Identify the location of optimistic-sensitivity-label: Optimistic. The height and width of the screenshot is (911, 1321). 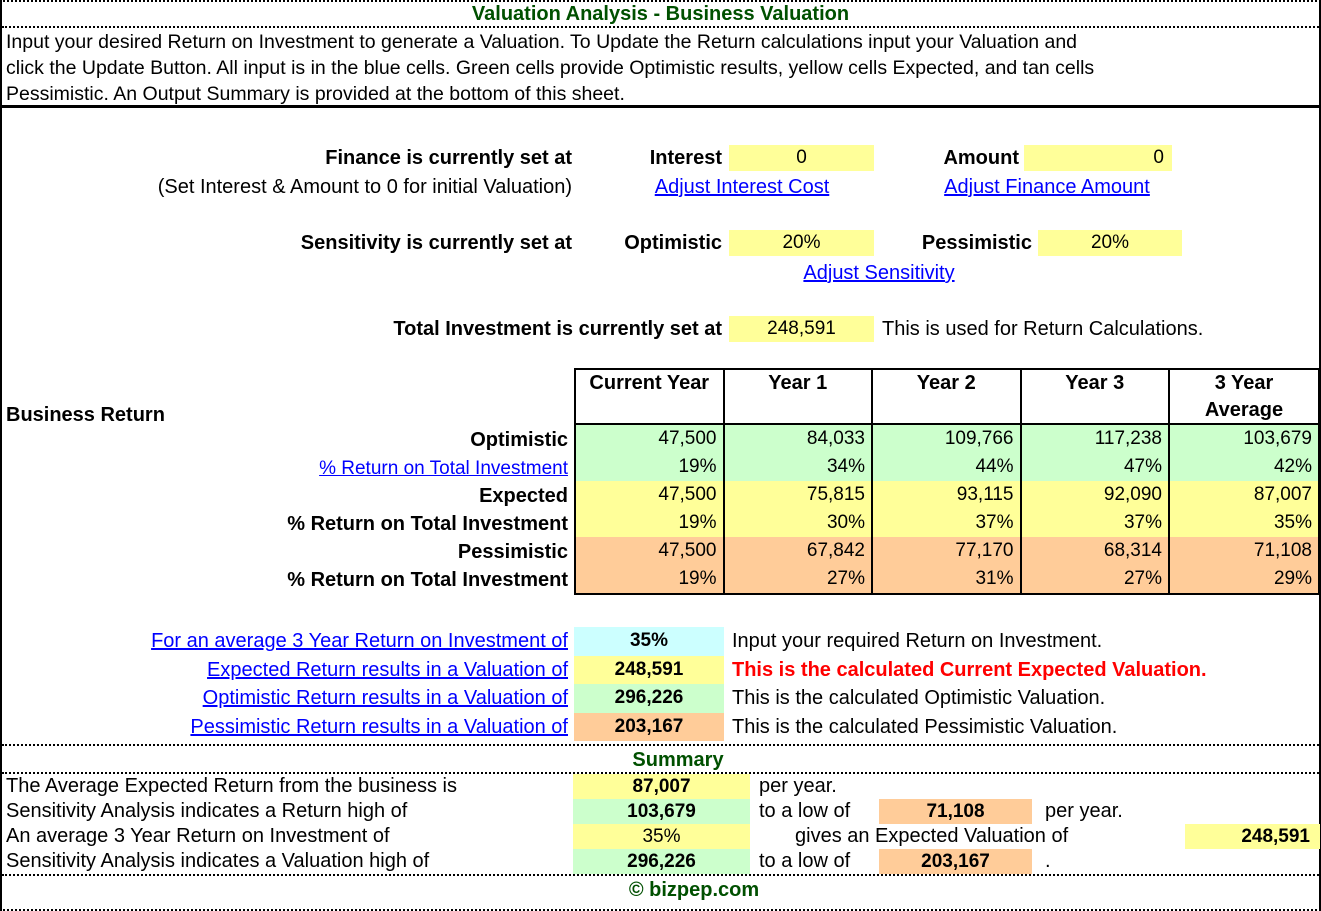
(673, 243).